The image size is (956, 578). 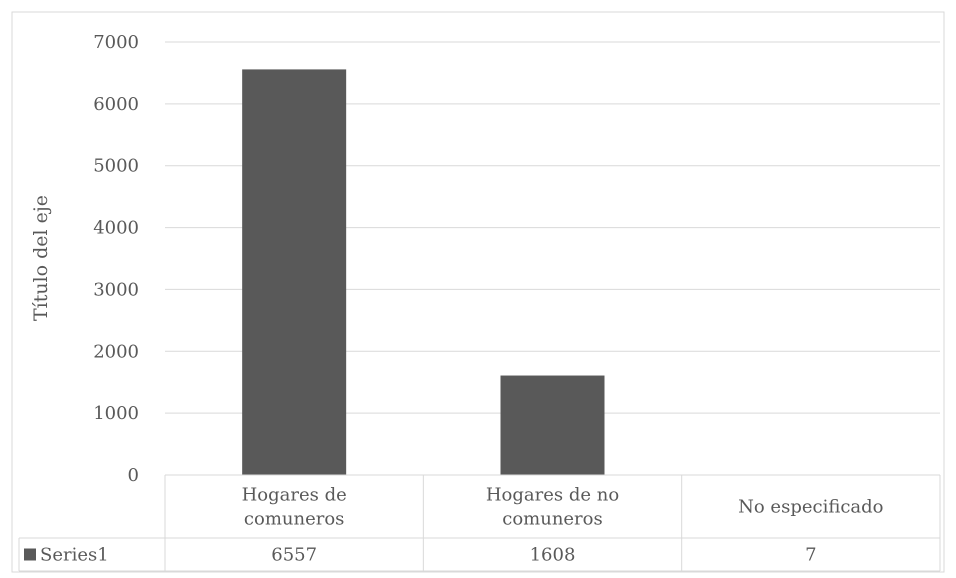 I want to click on data-value-label: 1608, so click(x=553, y=555).